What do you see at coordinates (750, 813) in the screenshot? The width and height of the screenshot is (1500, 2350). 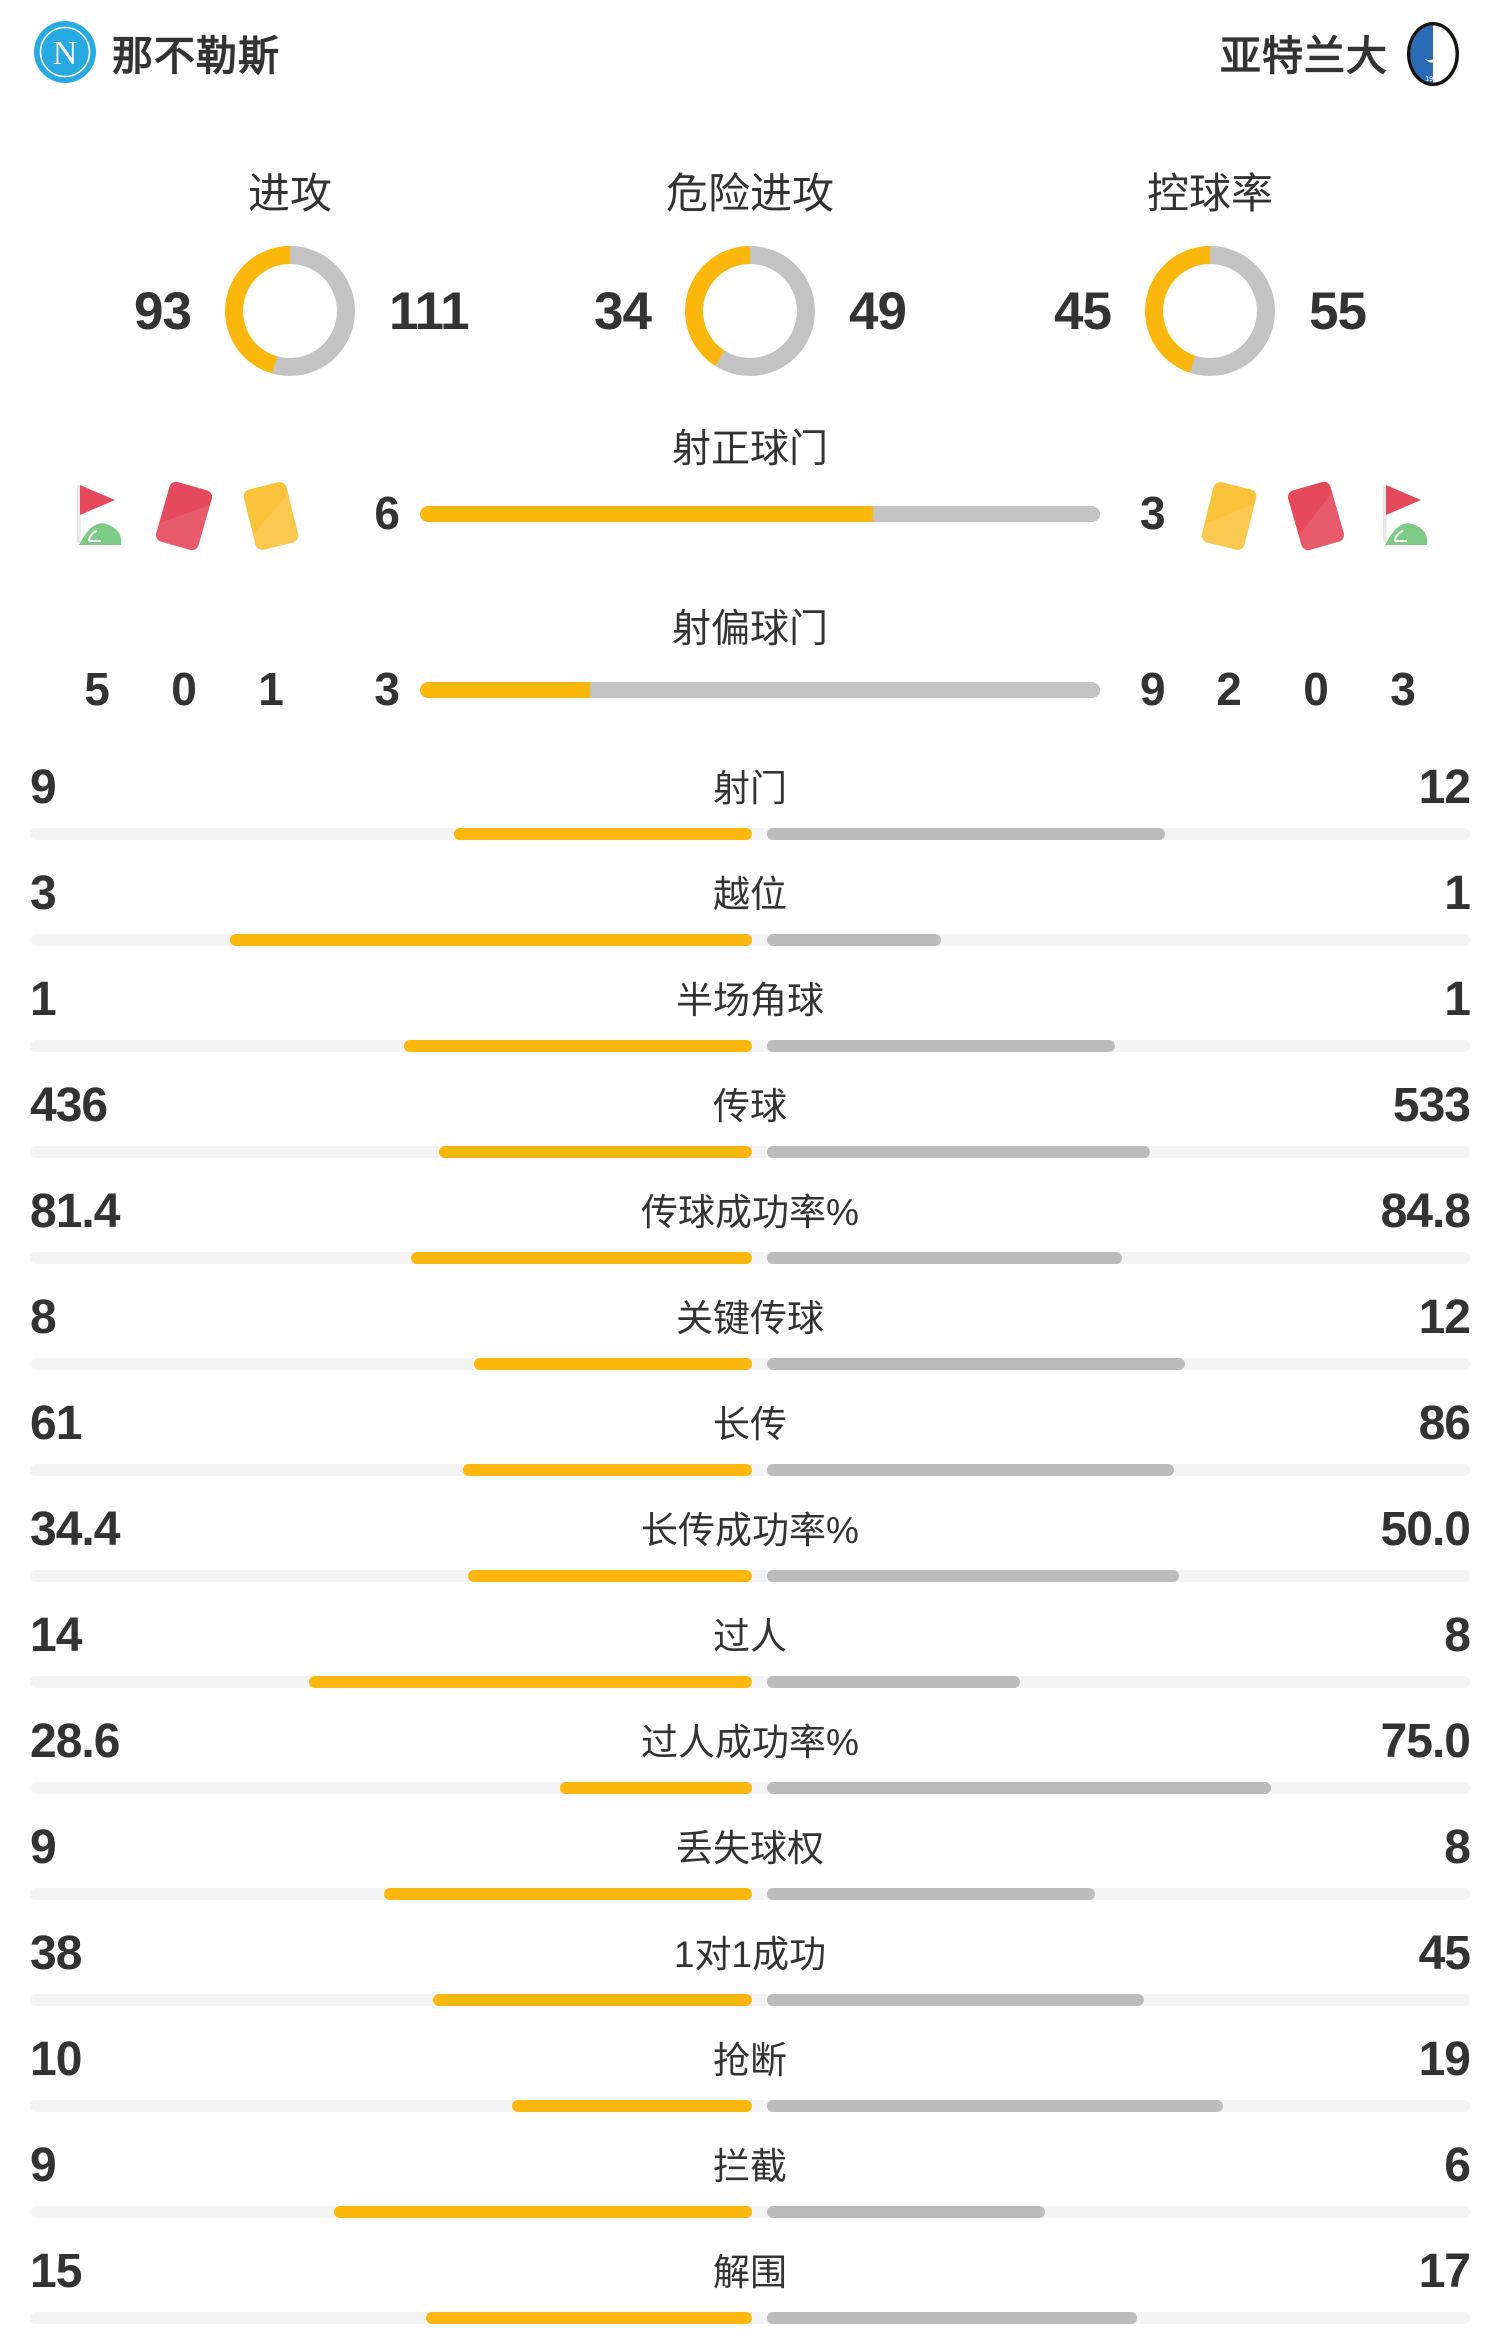 I see `stat-row: 9 射门 12` at bounding box center [750, 813].